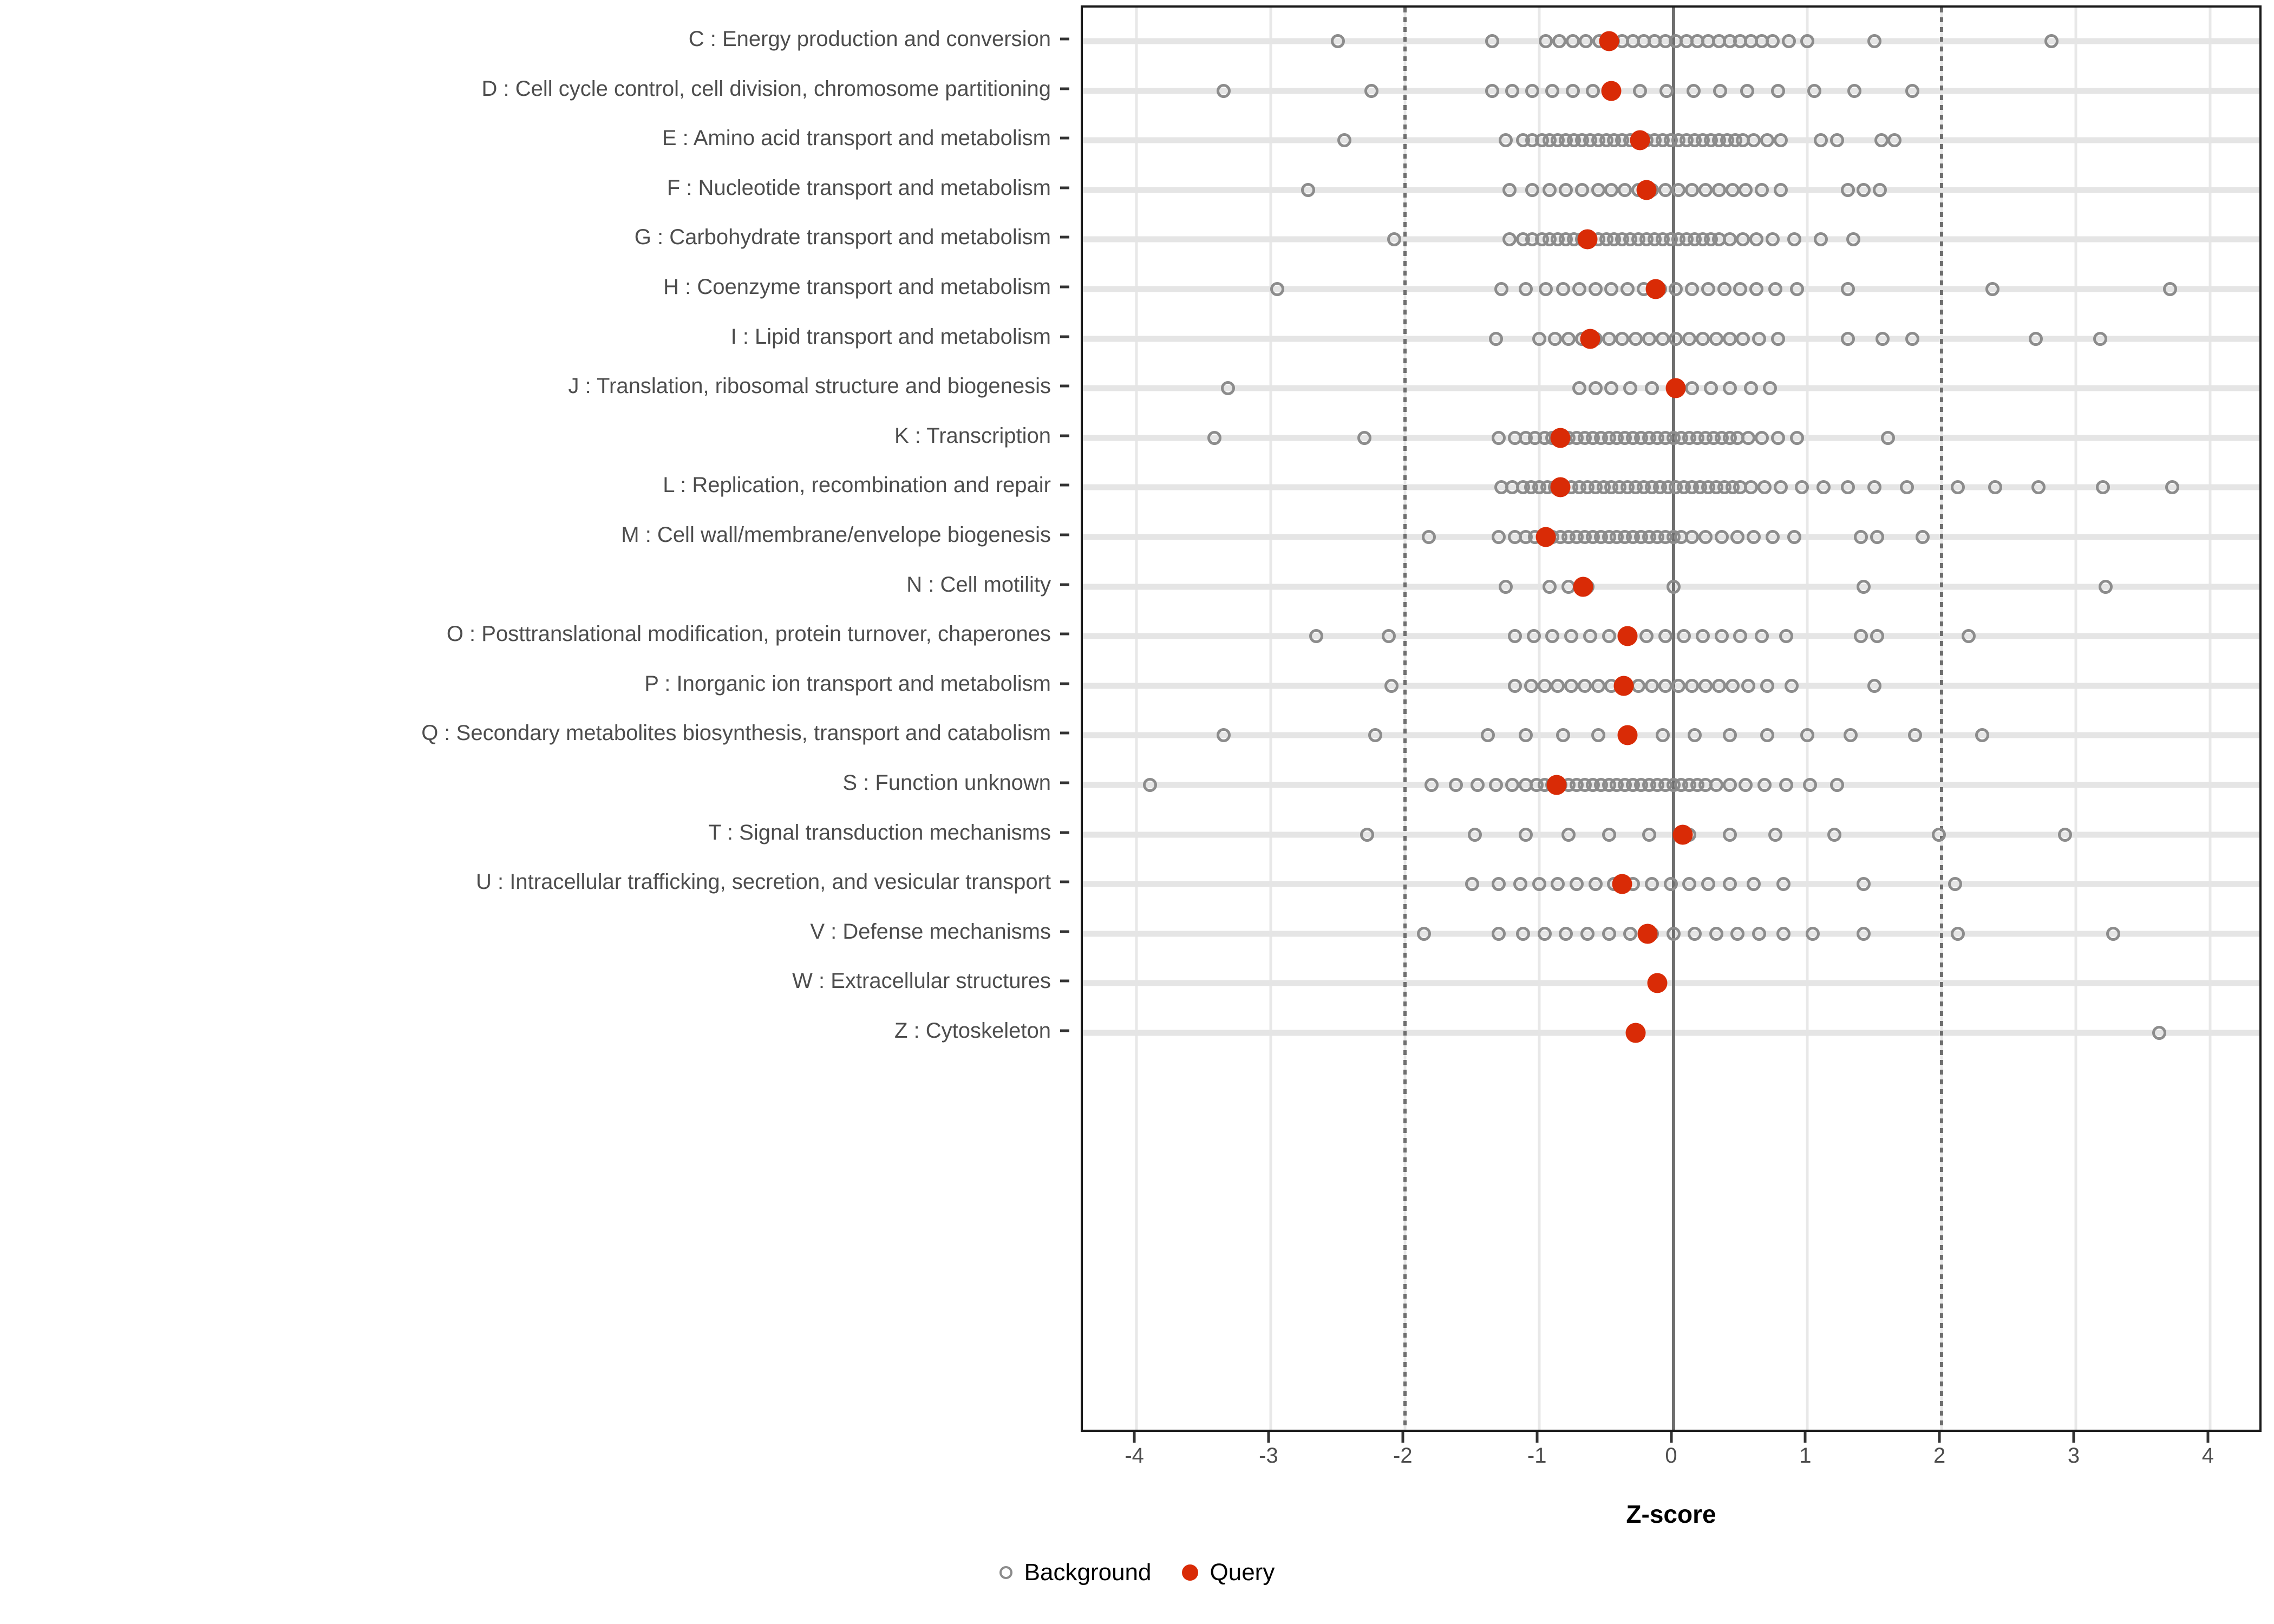 This screenshot has width=2274, height=1624. What do you see at coordinates (1672, 1465) in the screenshot?
I see `x-axis: -4 -3 -2 -1 0 1 2 3 4` at bounding box center [1672, 1465].